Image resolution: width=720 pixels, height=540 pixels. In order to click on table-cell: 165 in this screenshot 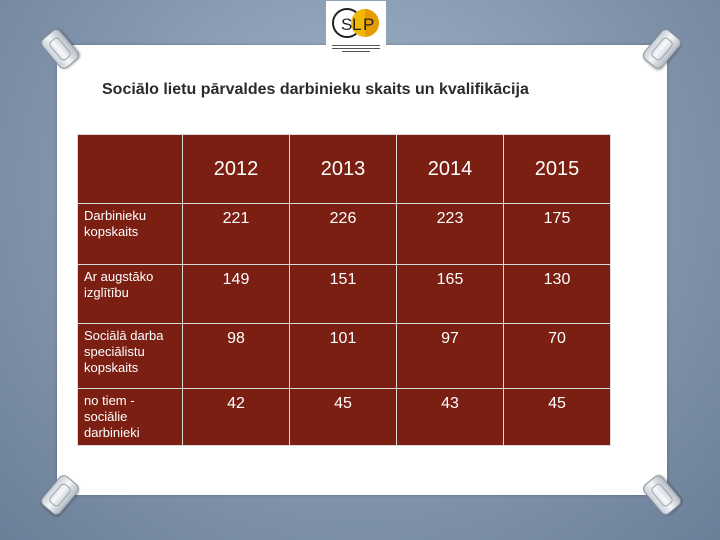, I will do `click(450, 294)`.